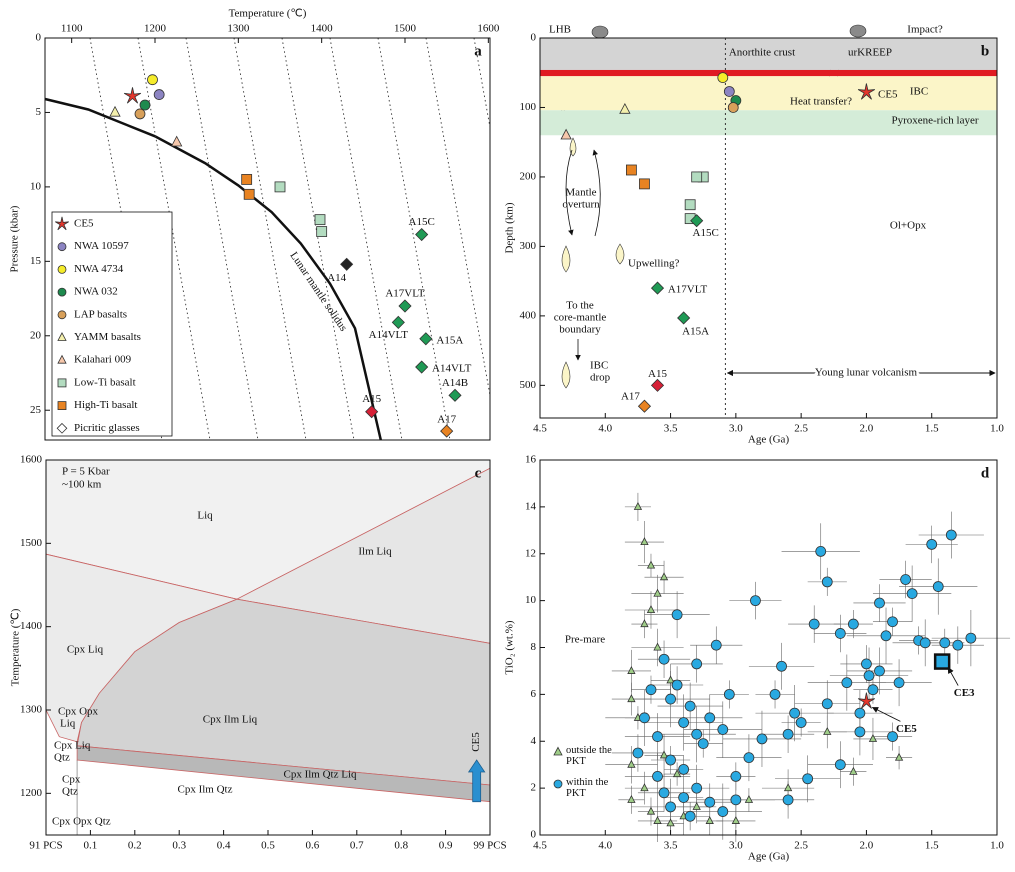  I want to click on y-tick-label: 100, so click(528, 107).